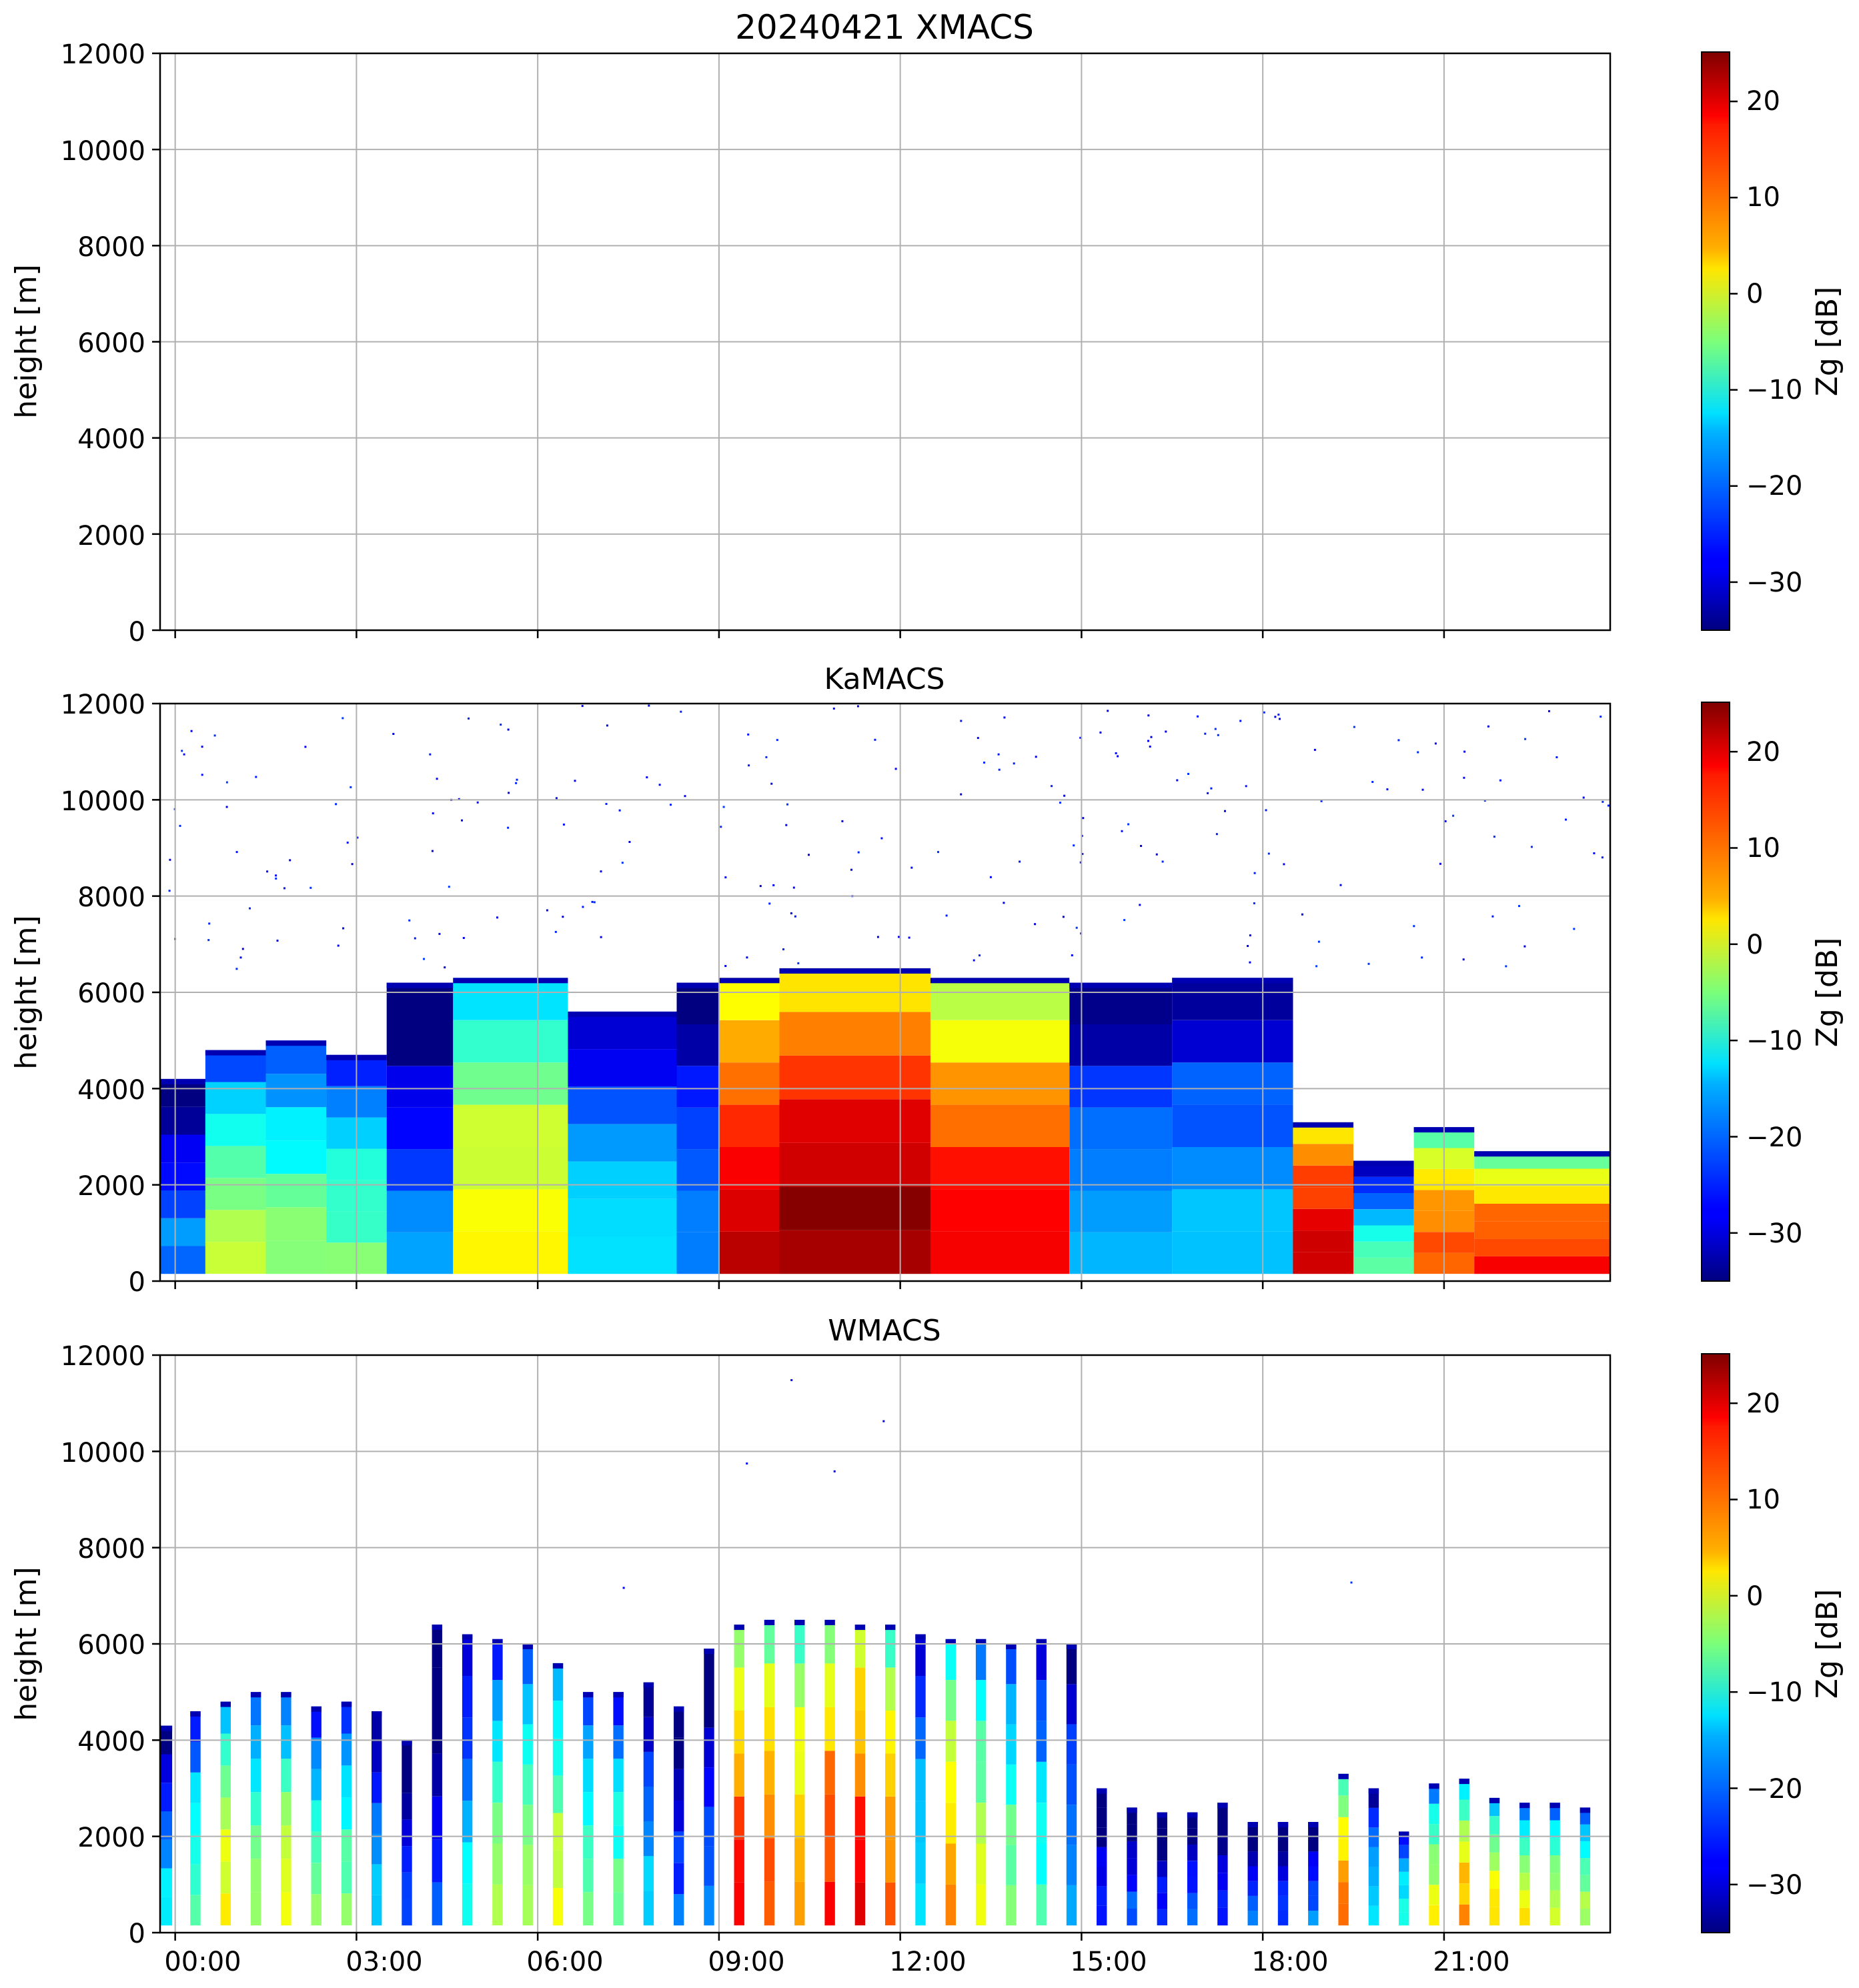 Image resolution: width=1859 pixels, height=1988 pixels. Describe the element at coordinates (1763, 197) in the screenshot. I see `colorbar-tick-label: 10` at that location.